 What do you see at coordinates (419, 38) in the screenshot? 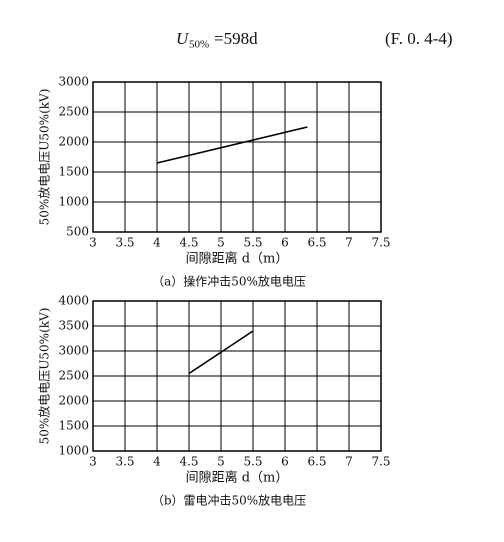
I see `formula-number: (F. 0. 4-4)` at bounding box center [419, 38].